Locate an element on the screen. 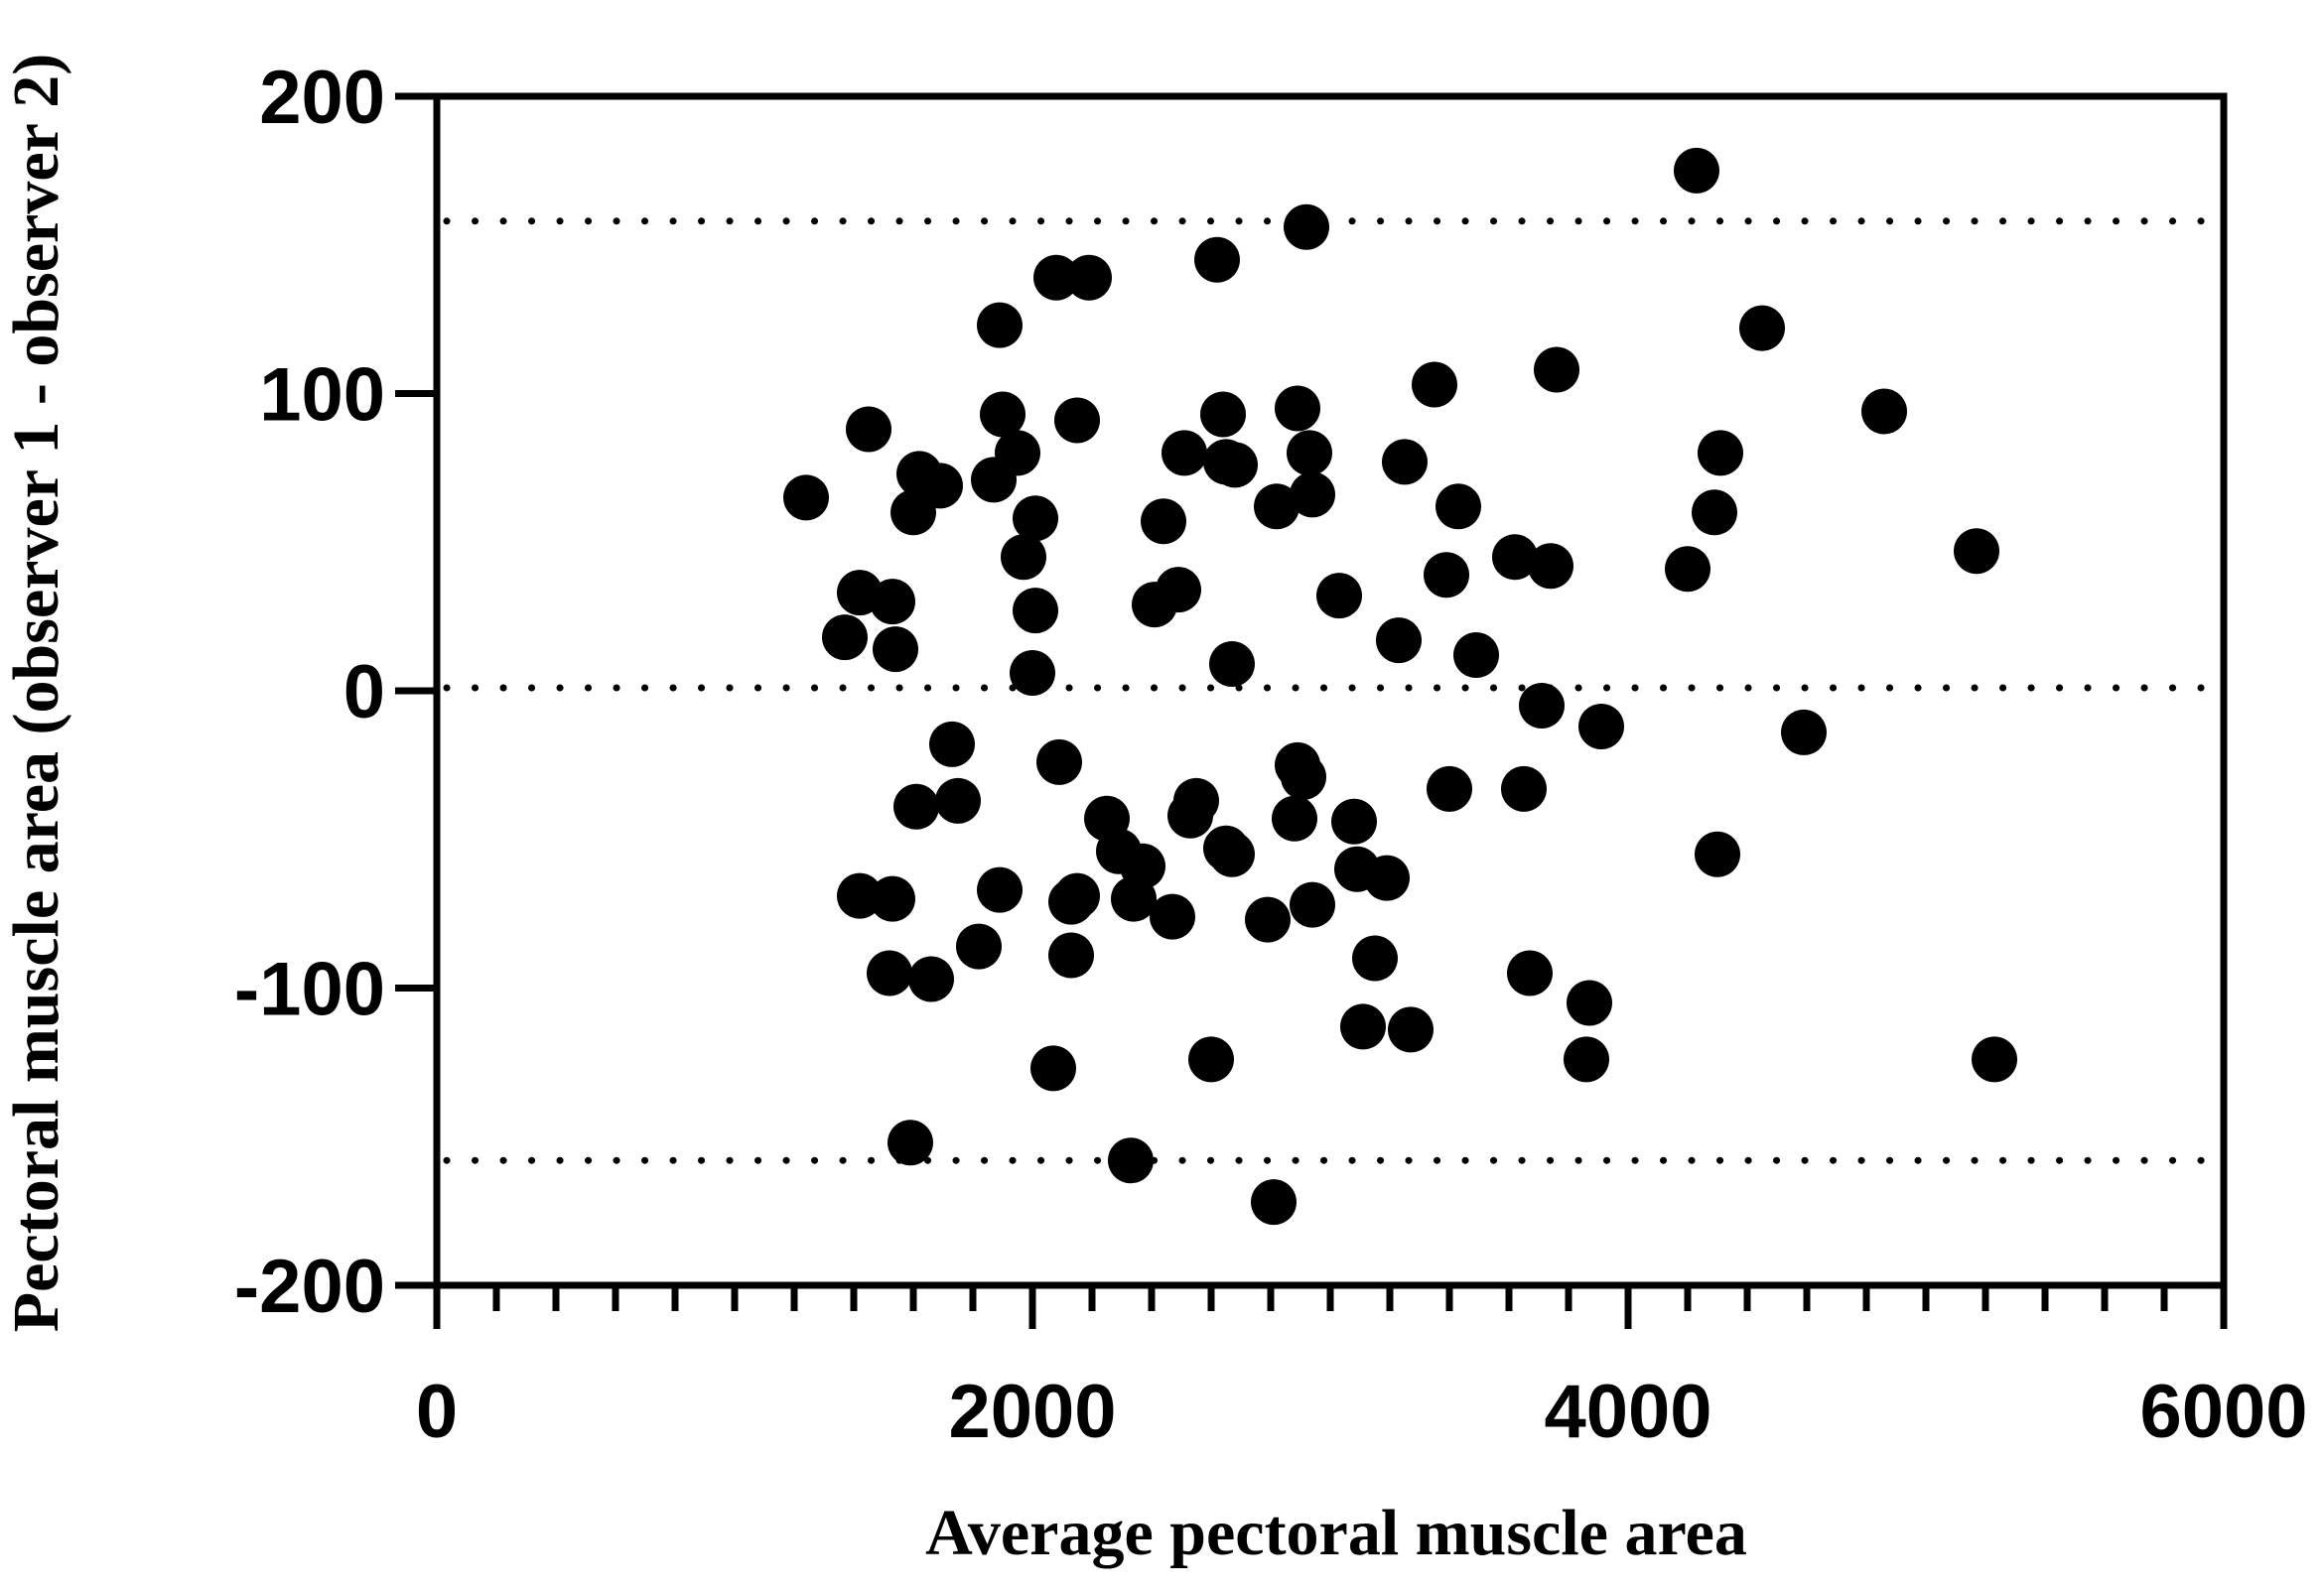  y-tick-label-0: -200 is located at coordinates (310, 1287).